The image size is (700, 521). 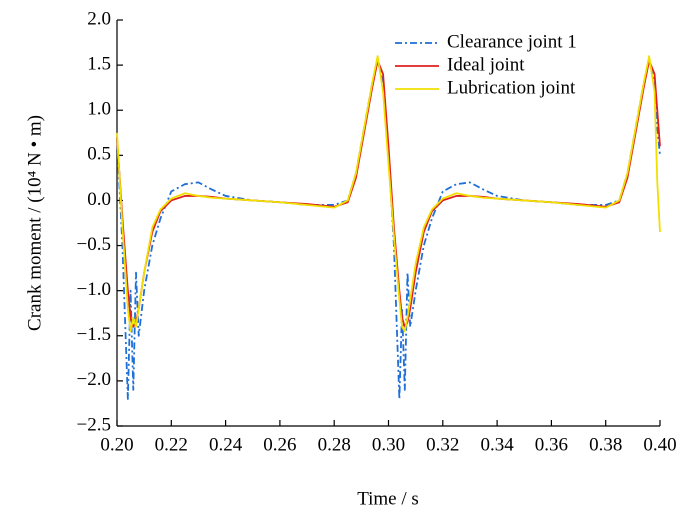 I want to click on x-axis-label: Time / s, so click(x=388, y=498).